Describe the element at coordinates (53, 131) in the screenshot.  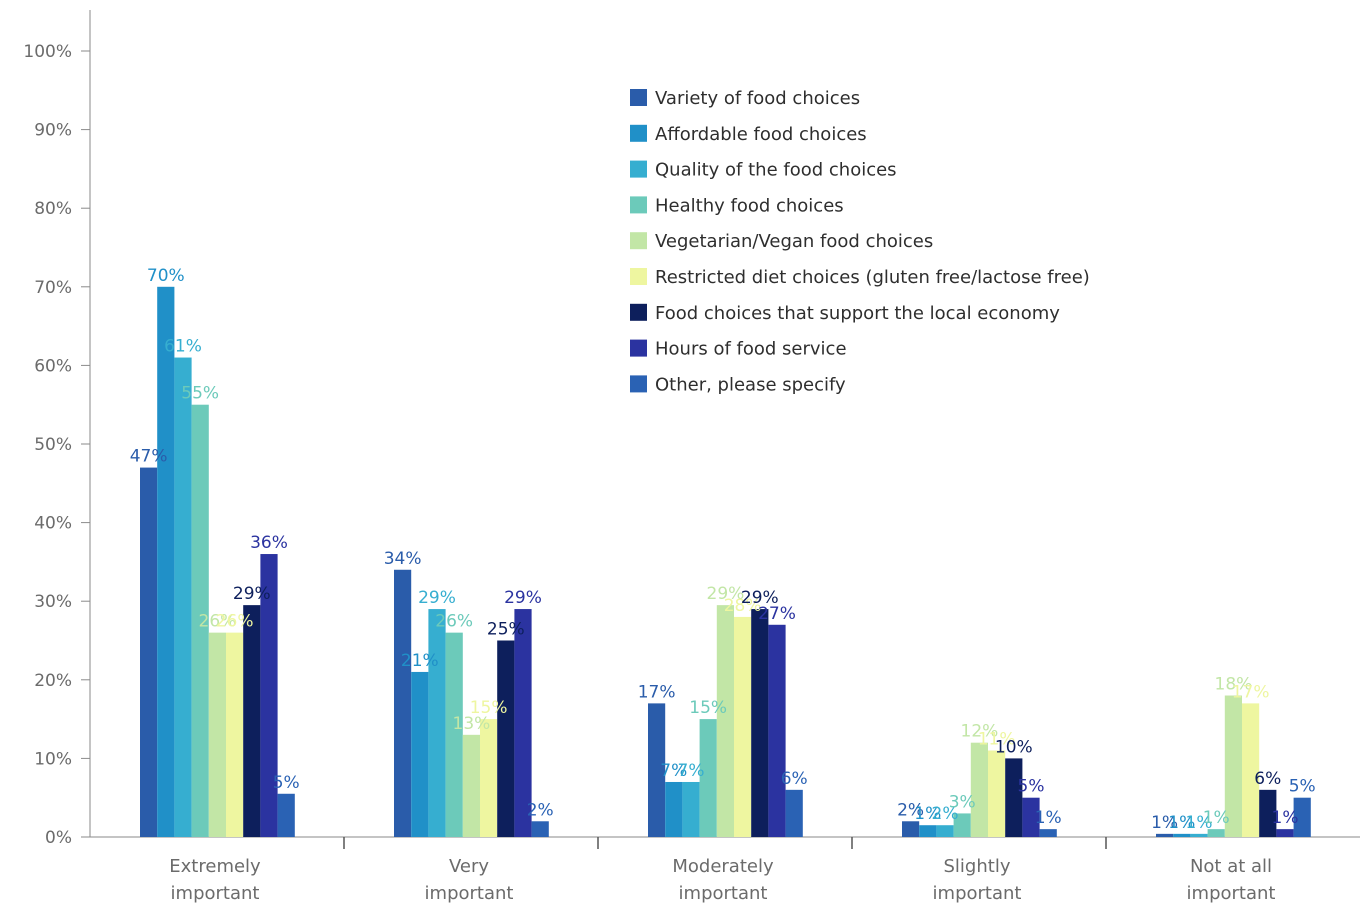
I see `y-tick-label: 90%` at that location.